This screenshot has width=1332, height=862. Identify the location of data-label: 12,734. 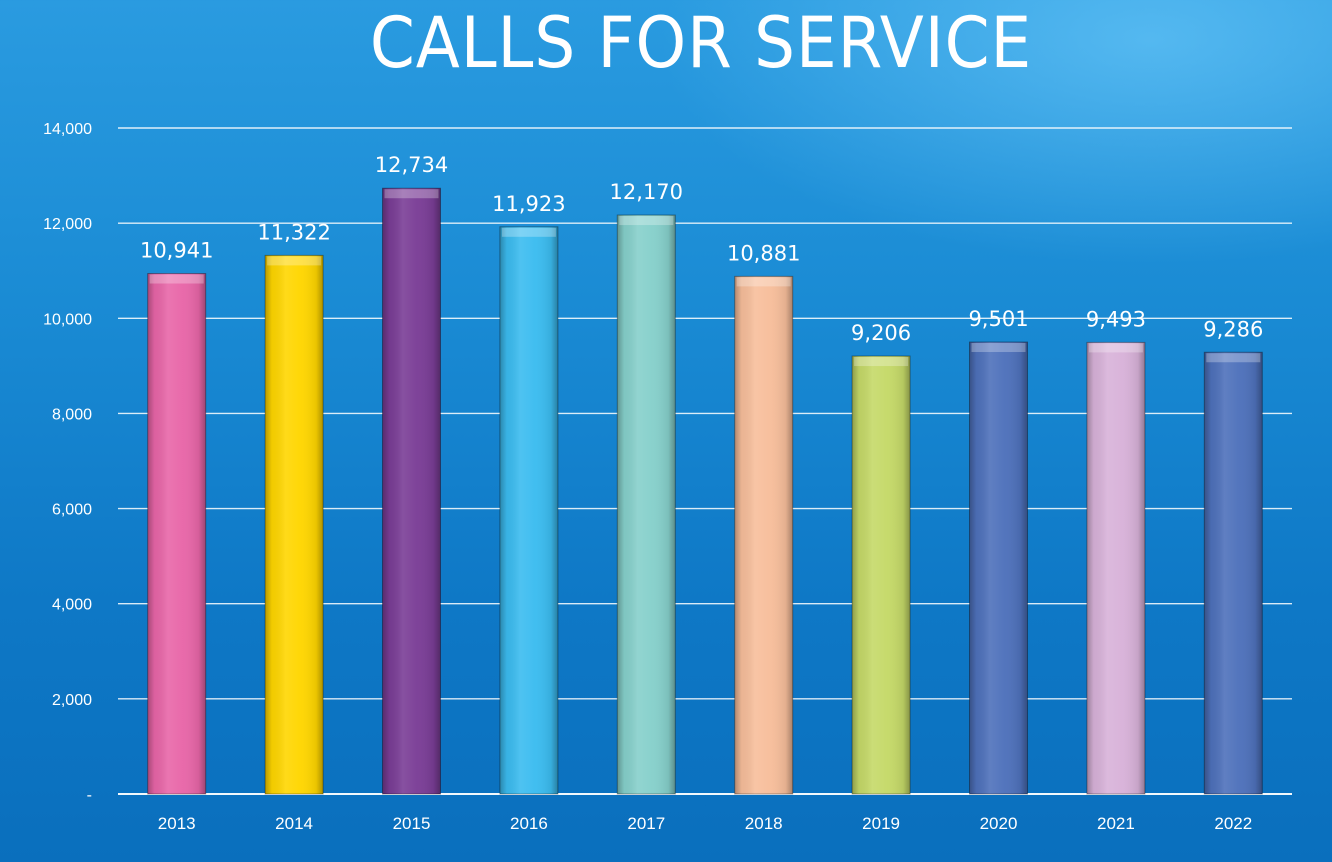
(411, 165).